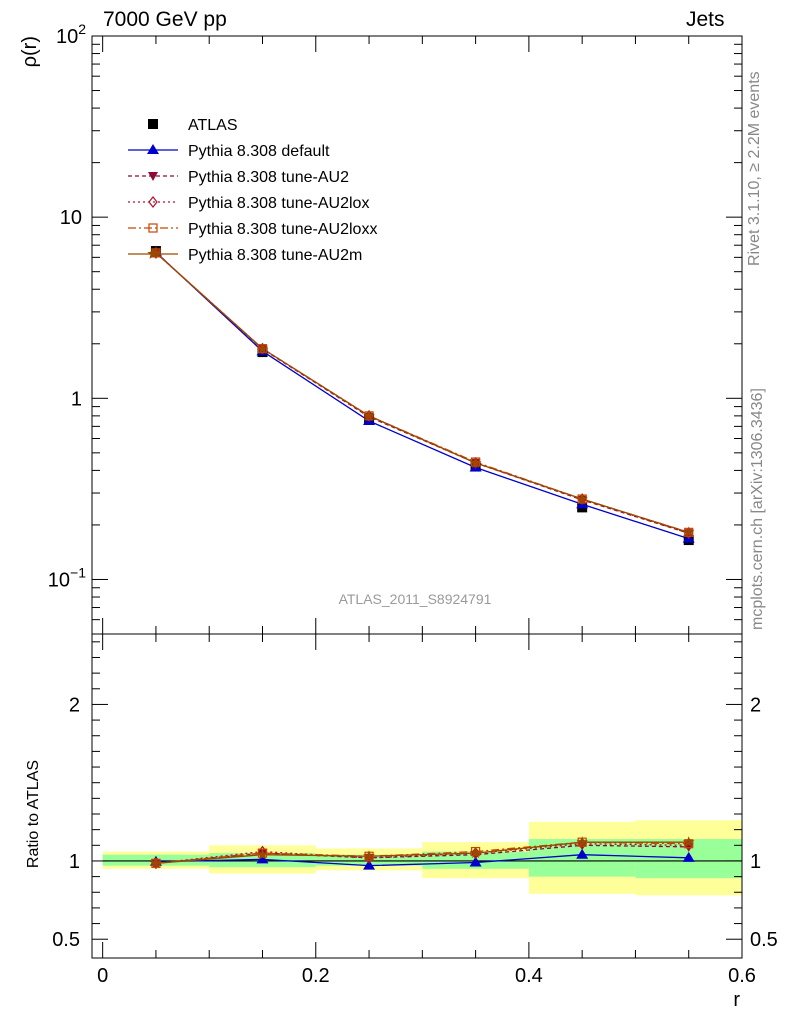 This screenshot has width=786, height=1024. Describe the element at coordinates (259, 151) in the screenshot. I see `legend-label: Pythia 8.308 default` at that location.